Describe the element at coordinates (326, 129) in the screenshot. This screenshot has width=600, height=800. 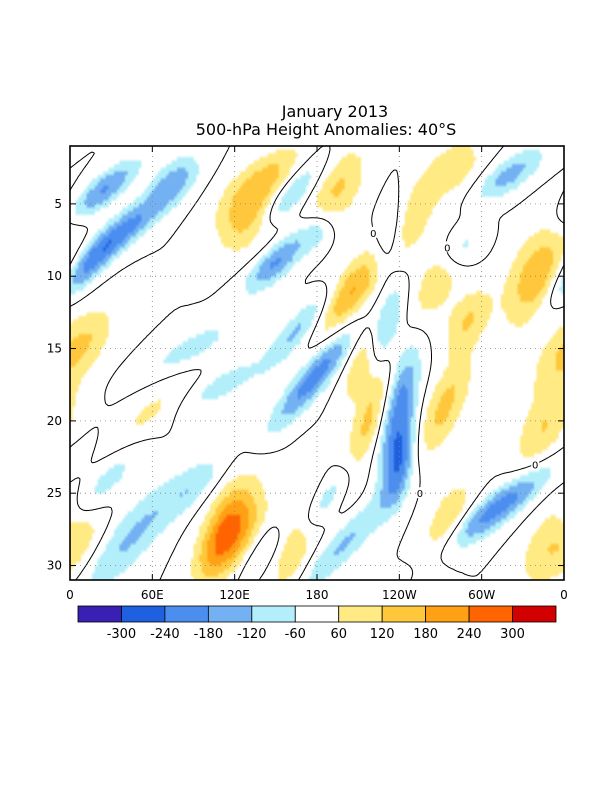
I see `chart-subtitle: 500-hPa Height Anomalies: 40°S` at that location.